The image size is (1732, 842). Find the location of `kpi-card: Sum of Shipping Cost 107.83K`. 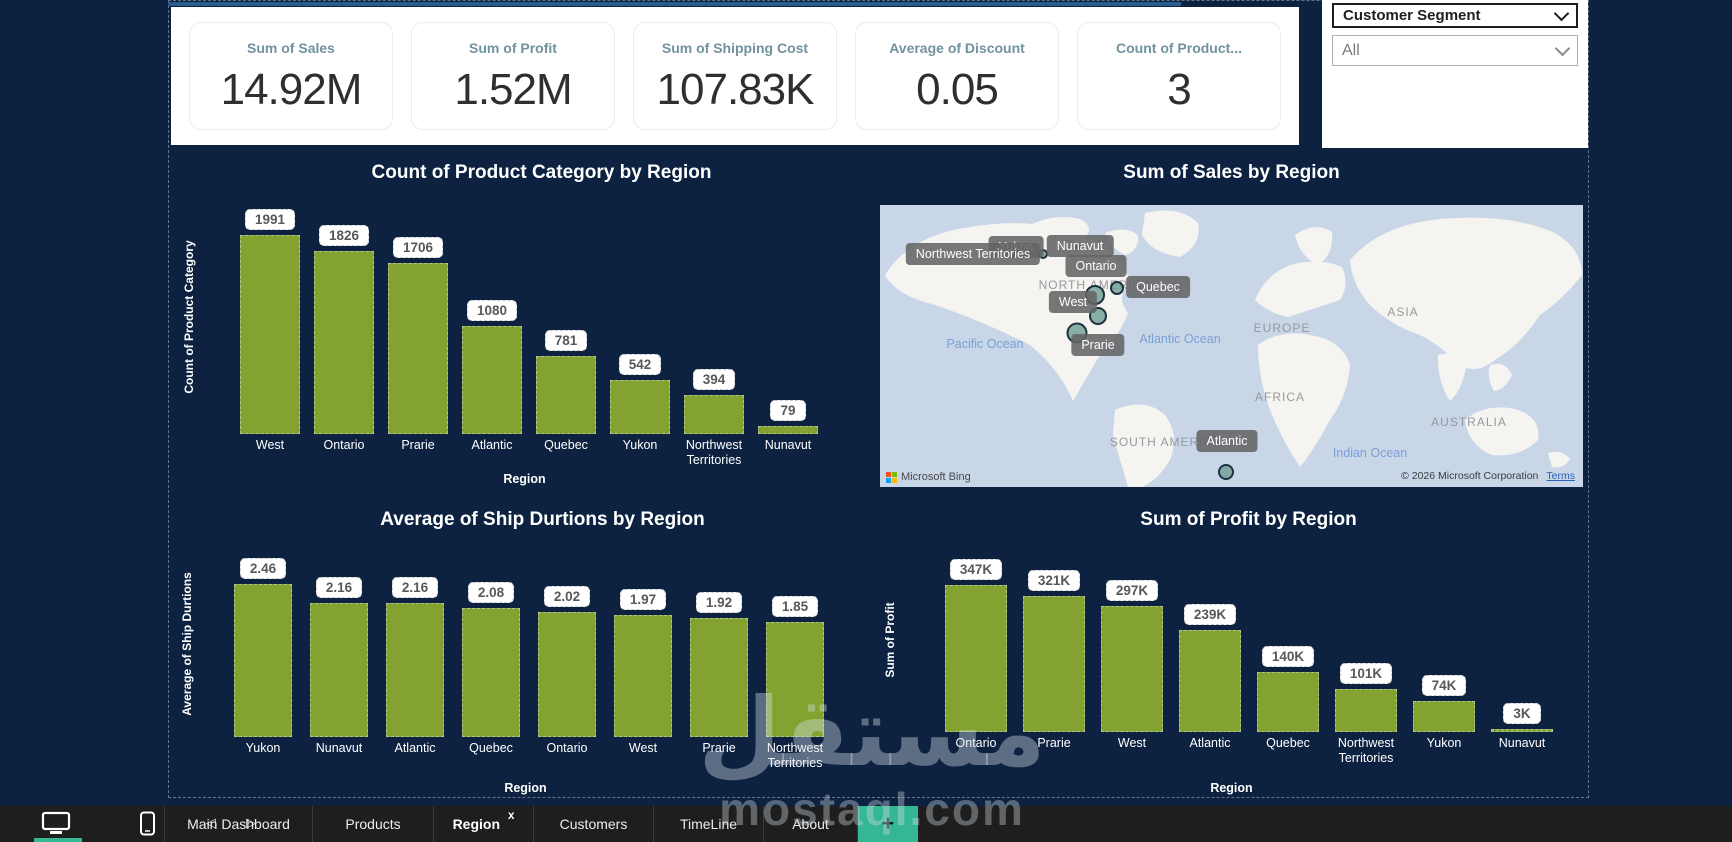

kpi-card: Sum of Shipping Cost 107.83K is located at coordinates (735, 76).